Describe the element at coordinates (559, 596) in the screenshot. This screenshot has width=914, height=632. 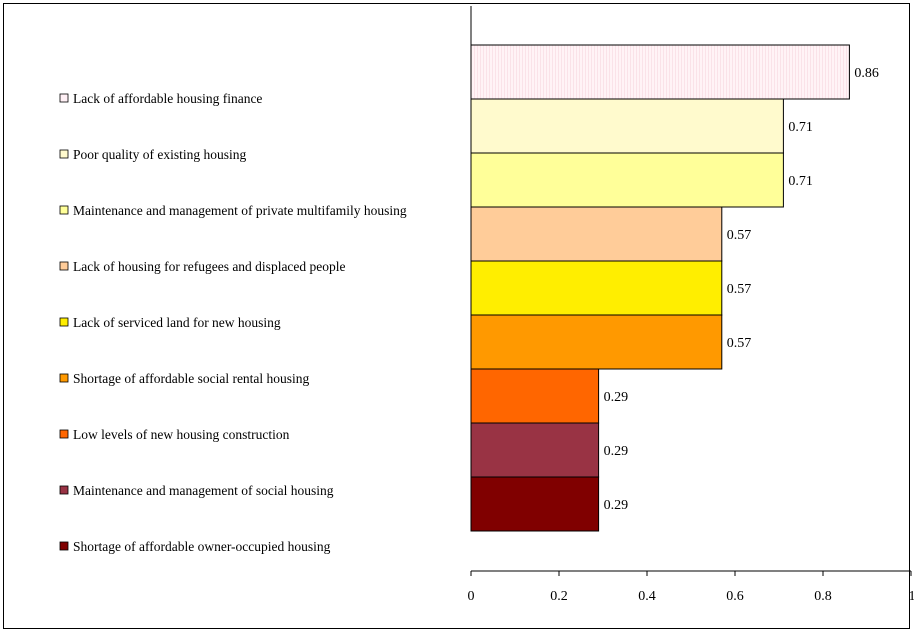
I see `x-tick-label-1: 0.2` at that location.